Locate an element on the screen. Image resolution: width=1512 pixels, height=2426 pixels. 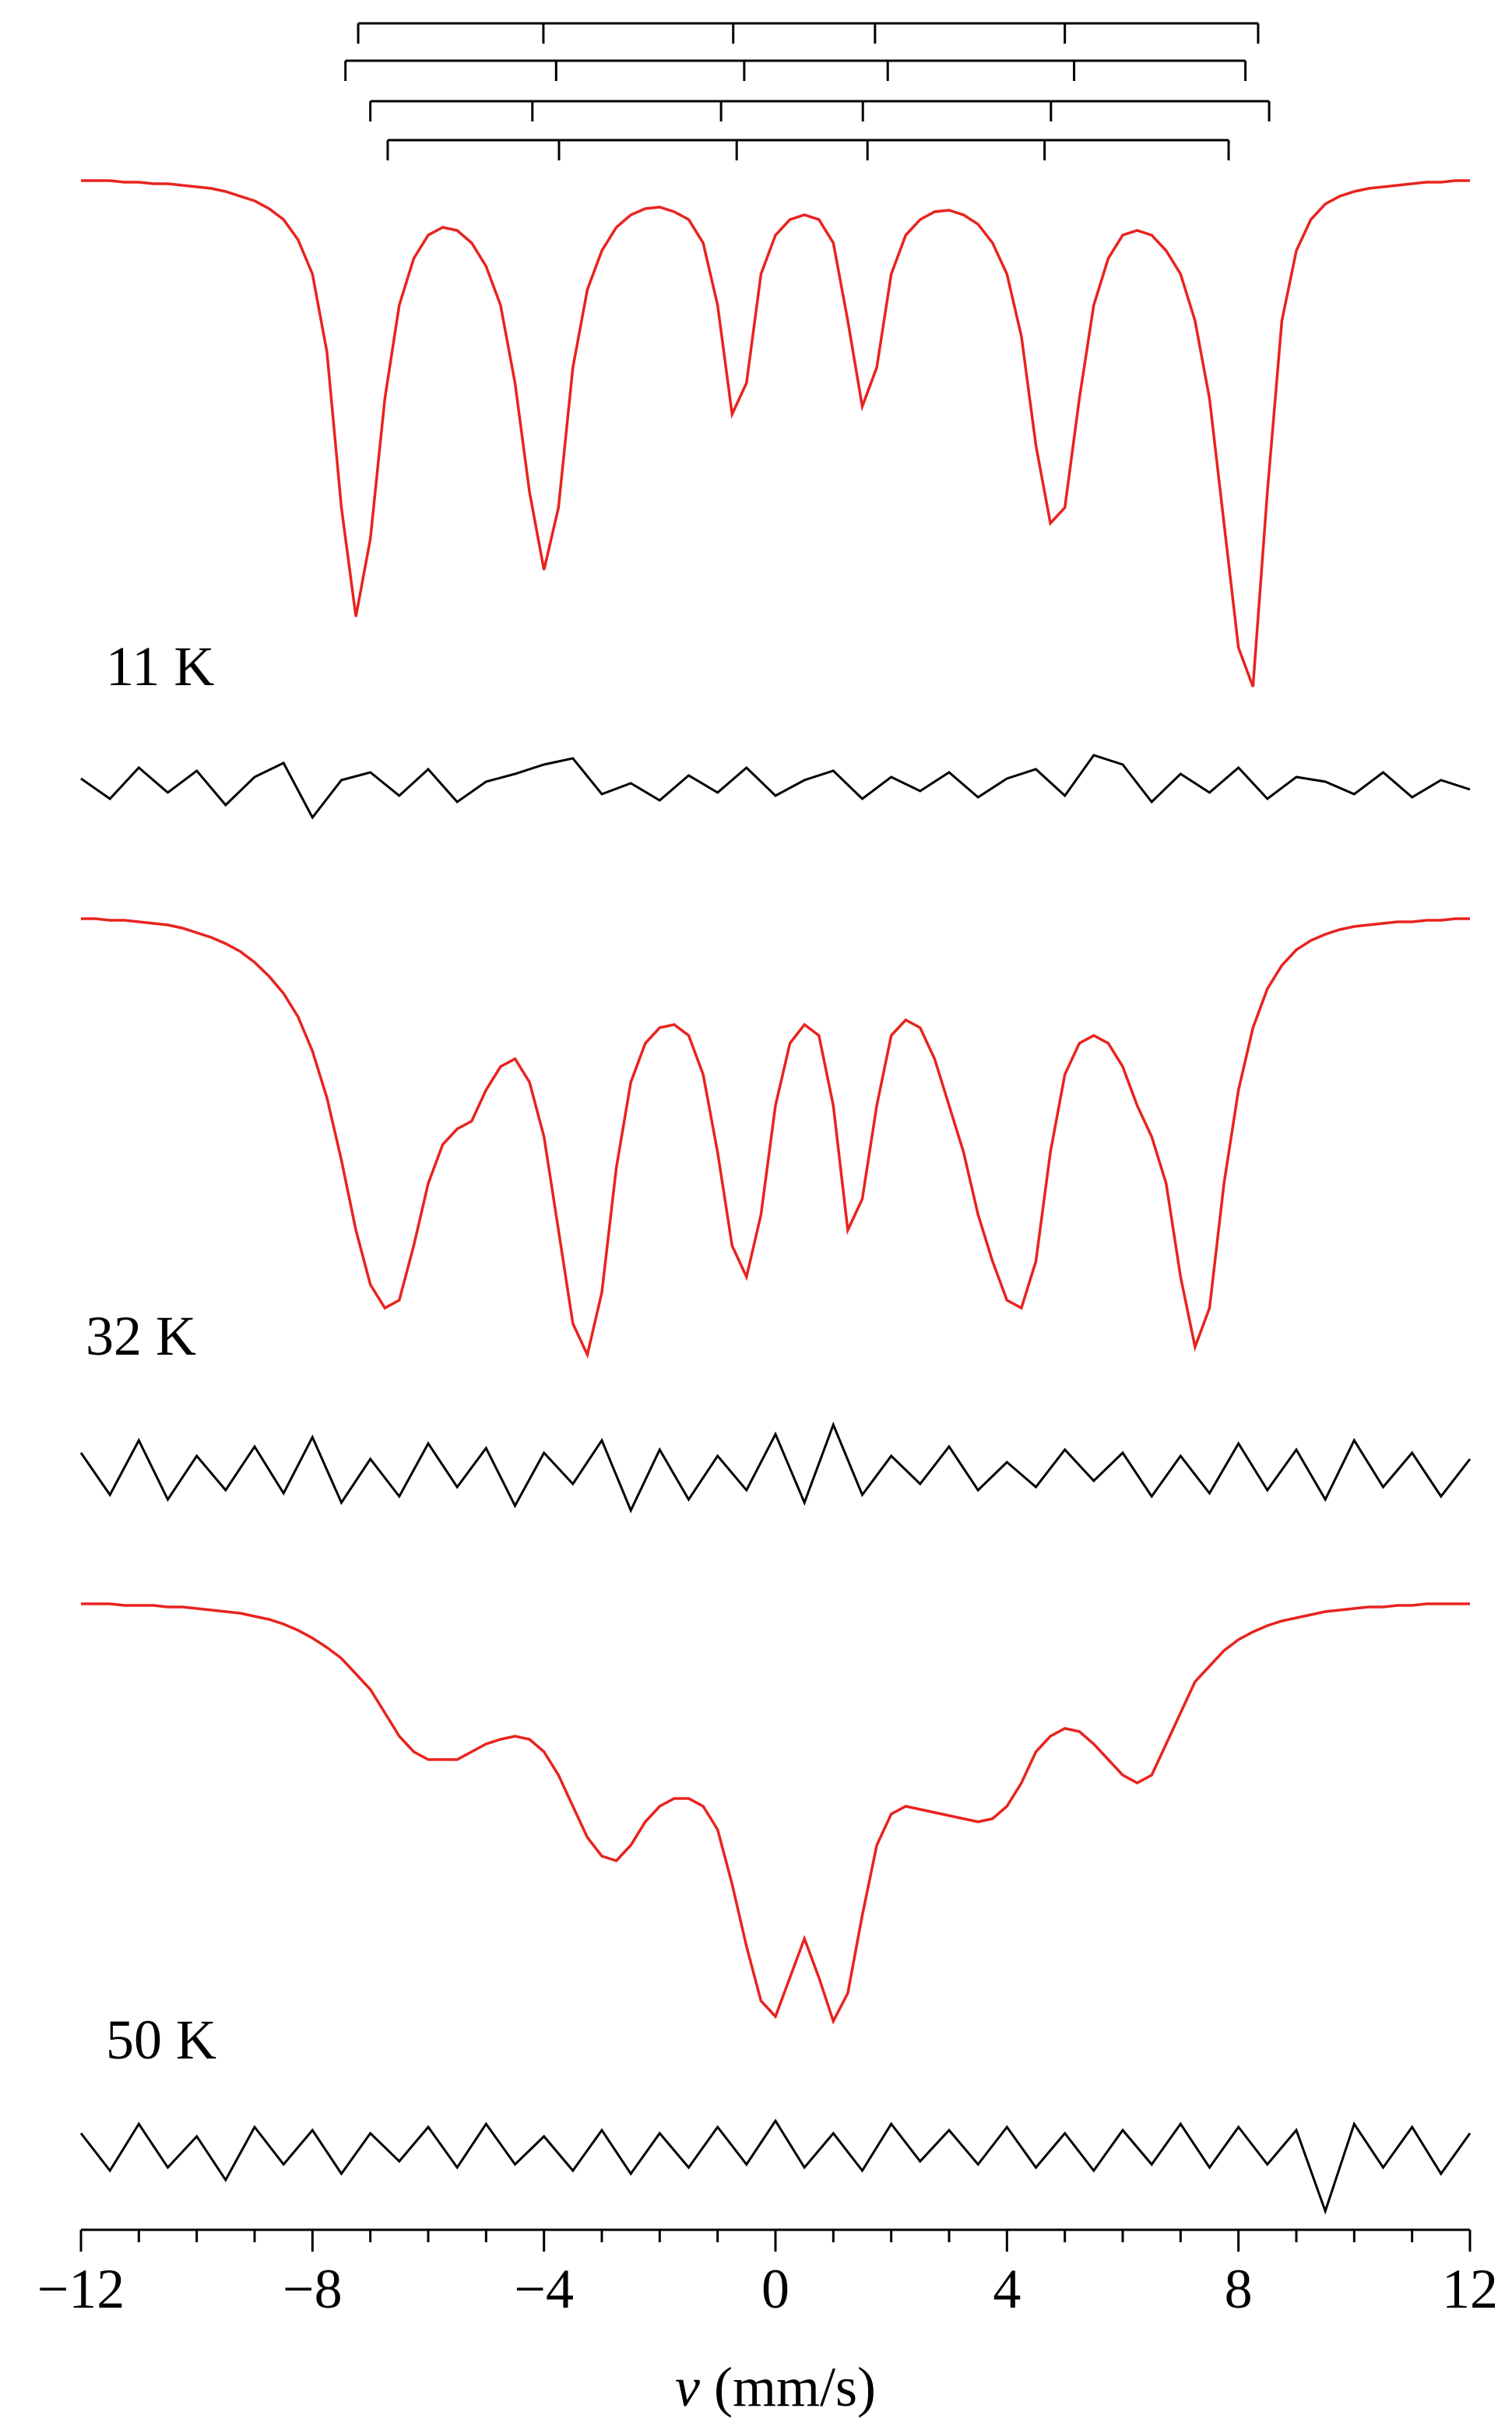
x-tick-label: 0 is located at coordinates (775, 2289).